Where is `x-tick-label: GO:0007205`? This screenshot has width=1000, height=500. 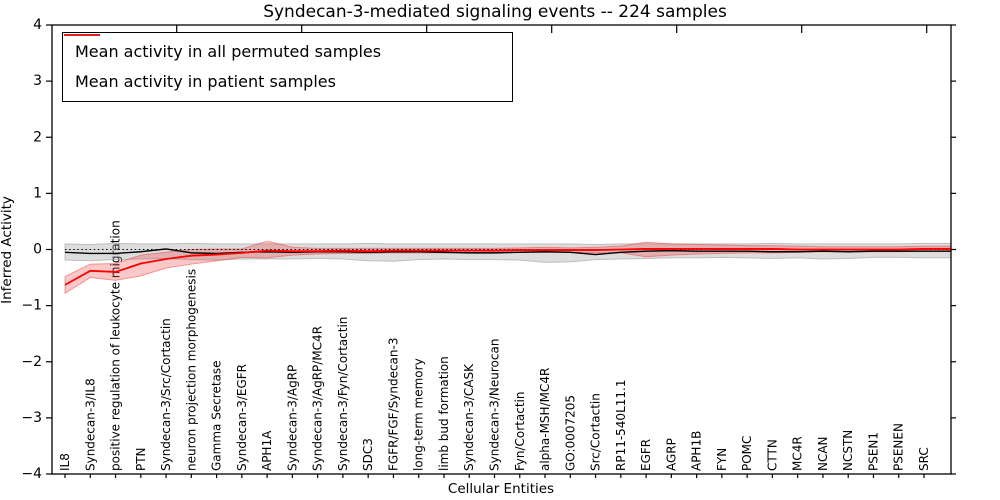 x-tick-label: GO:0007205 is located at coordinates (570, 433).